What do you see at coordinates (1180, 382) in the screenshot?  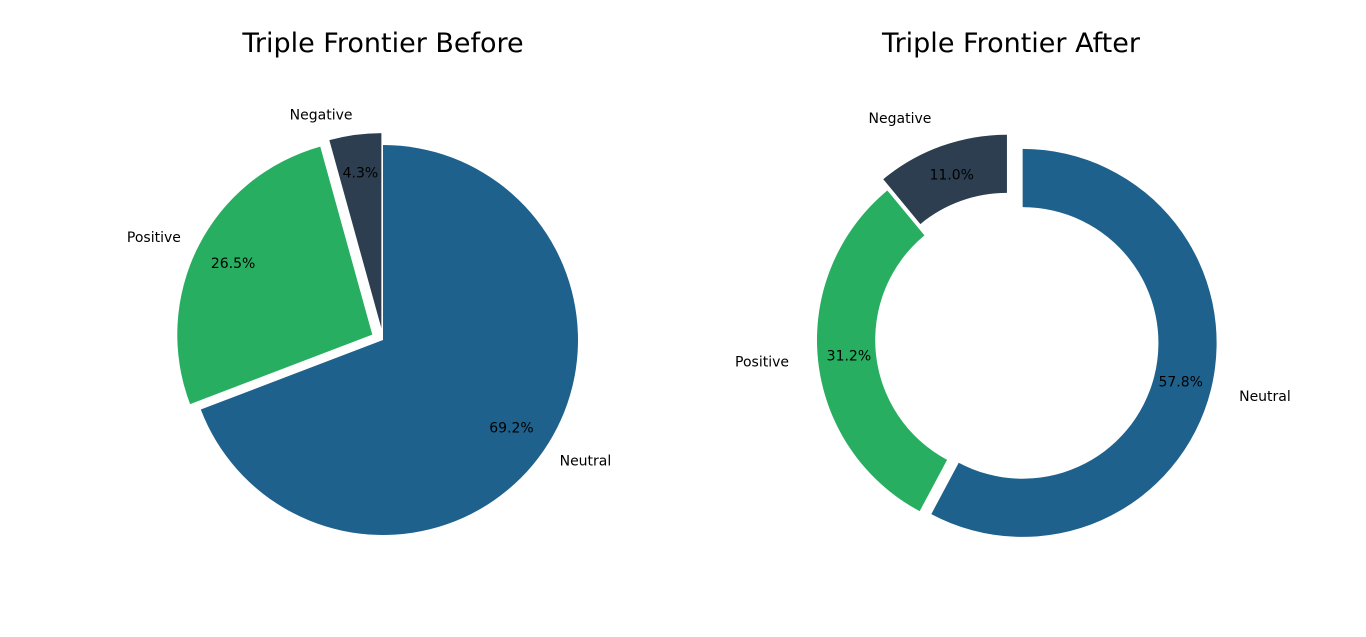 I see `slice-percent-neutral: 57.8%` at bounding box center [1180, 382].